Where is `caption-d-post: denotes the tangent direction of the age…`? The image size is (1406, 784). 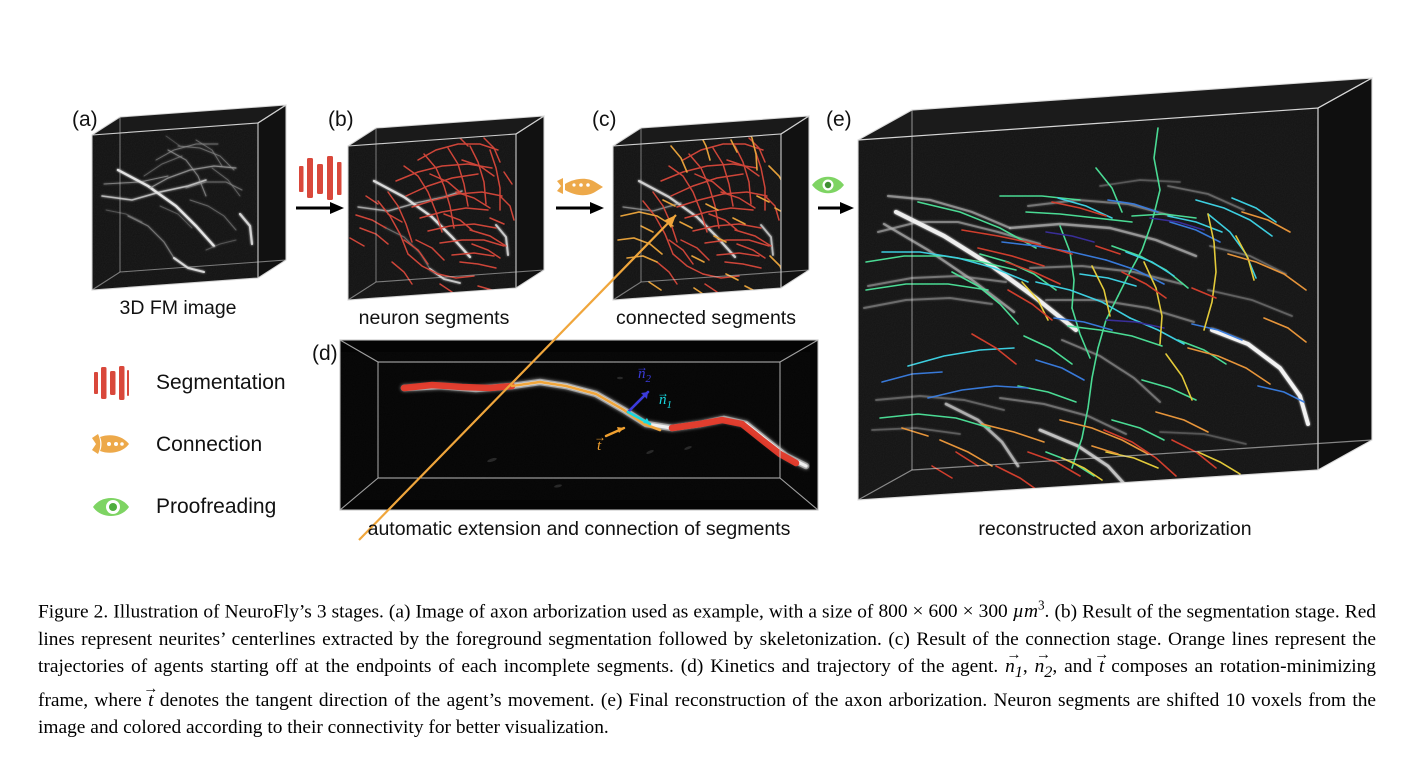
caption-d-post: denotes the tangent direction of the age… is located at coordinates (377, 700).